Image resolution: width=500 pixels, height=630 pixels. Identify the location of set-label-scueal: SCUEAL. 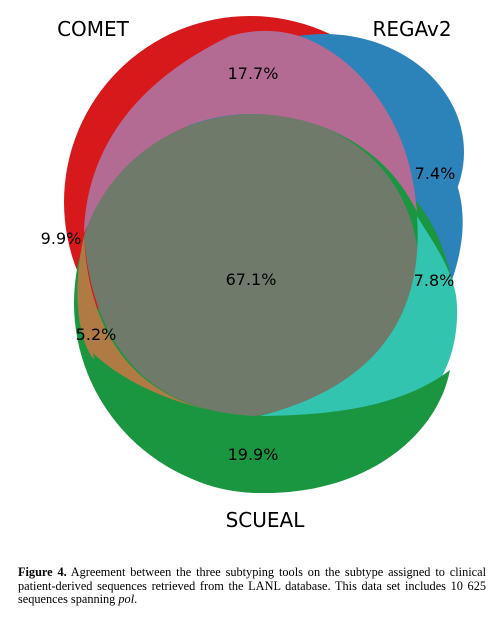
(266, 520).